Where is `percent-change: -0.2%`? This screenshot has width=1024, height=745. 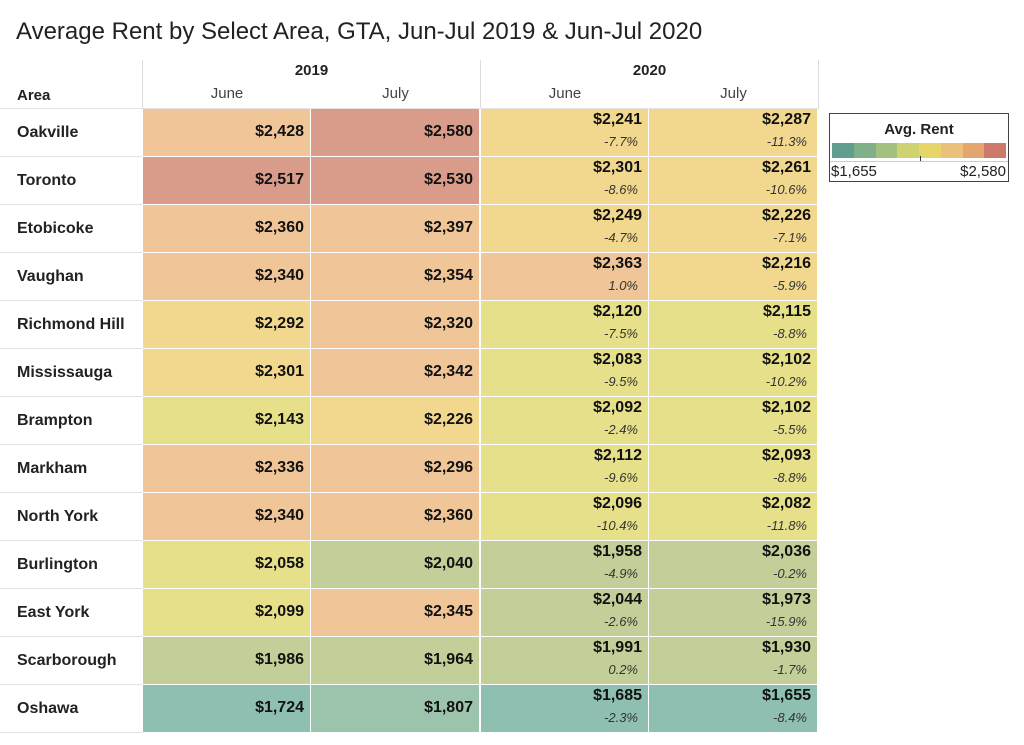
percent-change: -0.2% is located at coordinates (790, 573).